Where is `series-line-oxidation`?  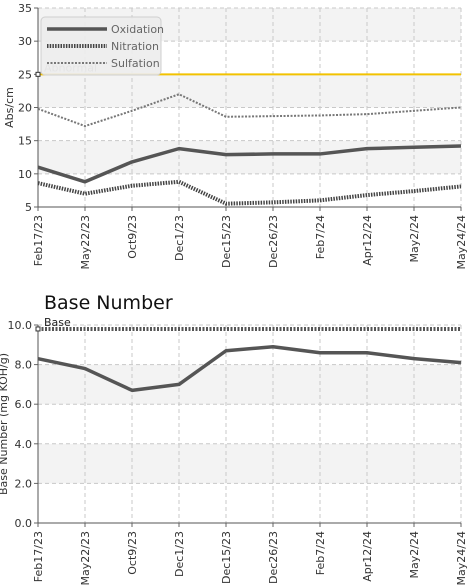
series-line-oxidation is located at coordinates (249, 164).